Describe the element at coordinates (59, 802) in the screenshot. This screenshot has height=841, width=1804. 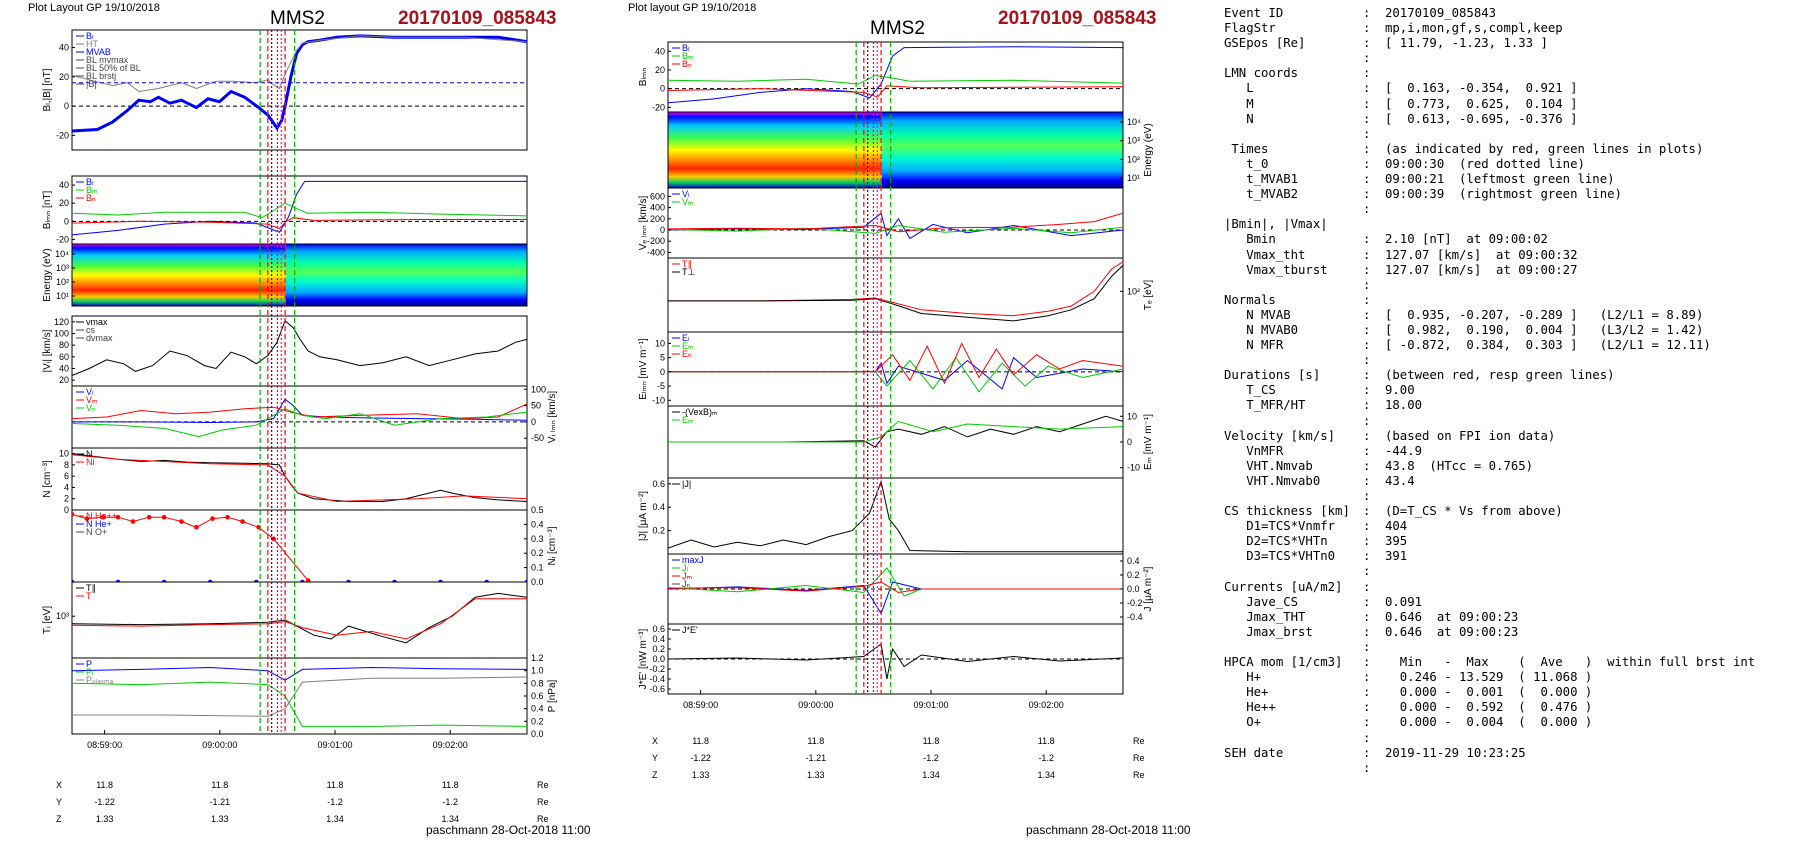
I see `position-label-1: Y` at that location.